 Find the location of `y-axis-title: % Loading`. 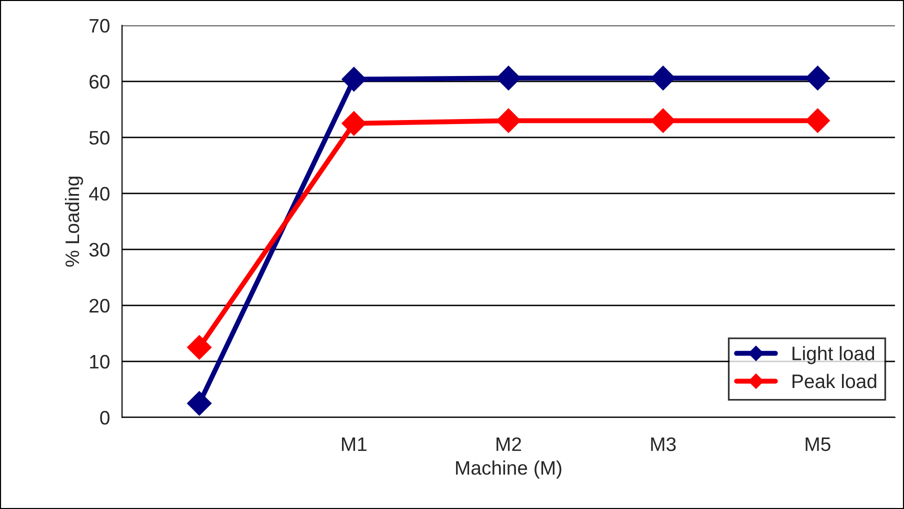

y-axis-title: % Loading is located at coordinates (74, 221).